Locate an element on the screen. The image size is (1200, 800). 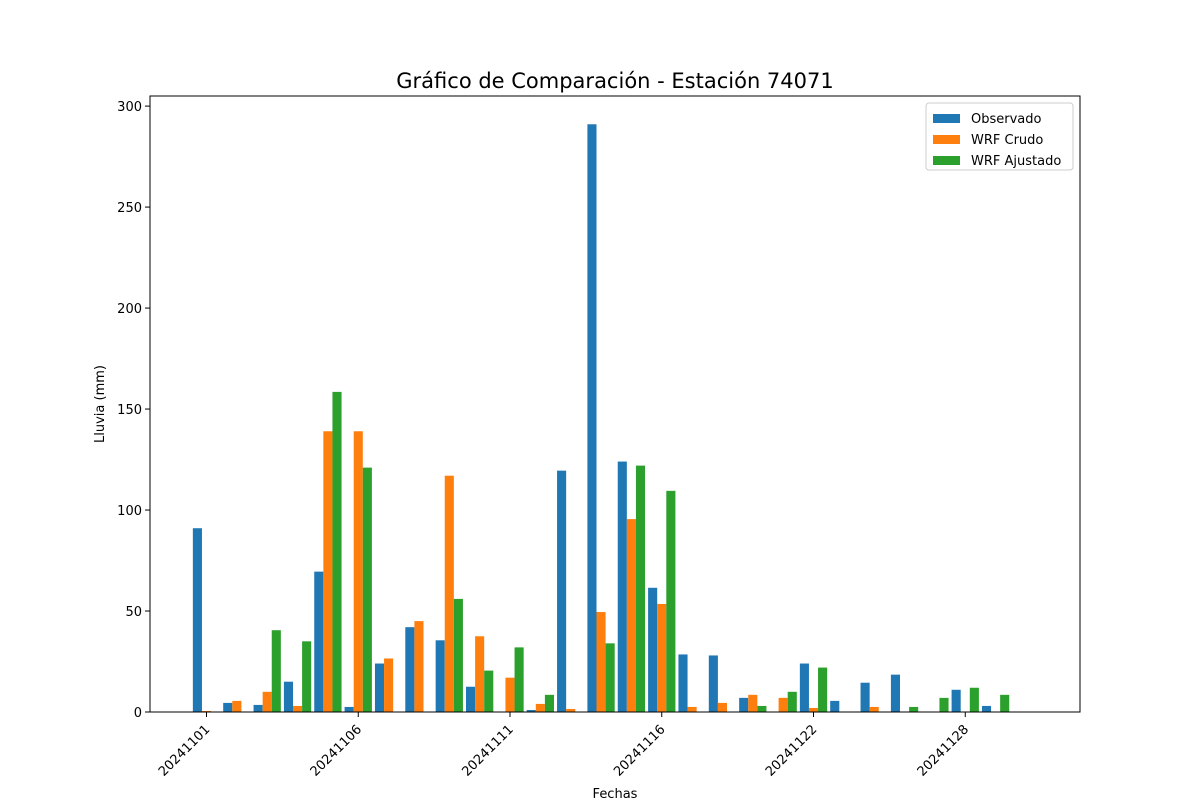
y-tick-label: 300 is located at coordinates (129, 107).